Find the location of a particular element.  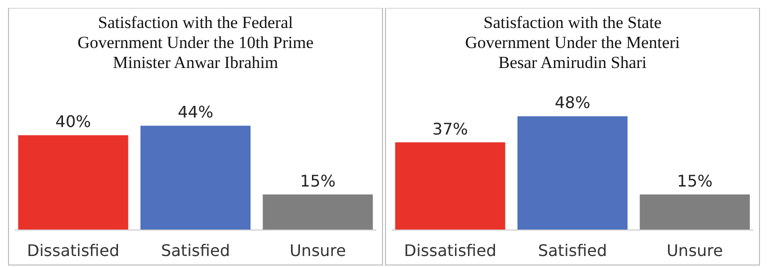

data-label: 37% is located at coordinates (450, 128).